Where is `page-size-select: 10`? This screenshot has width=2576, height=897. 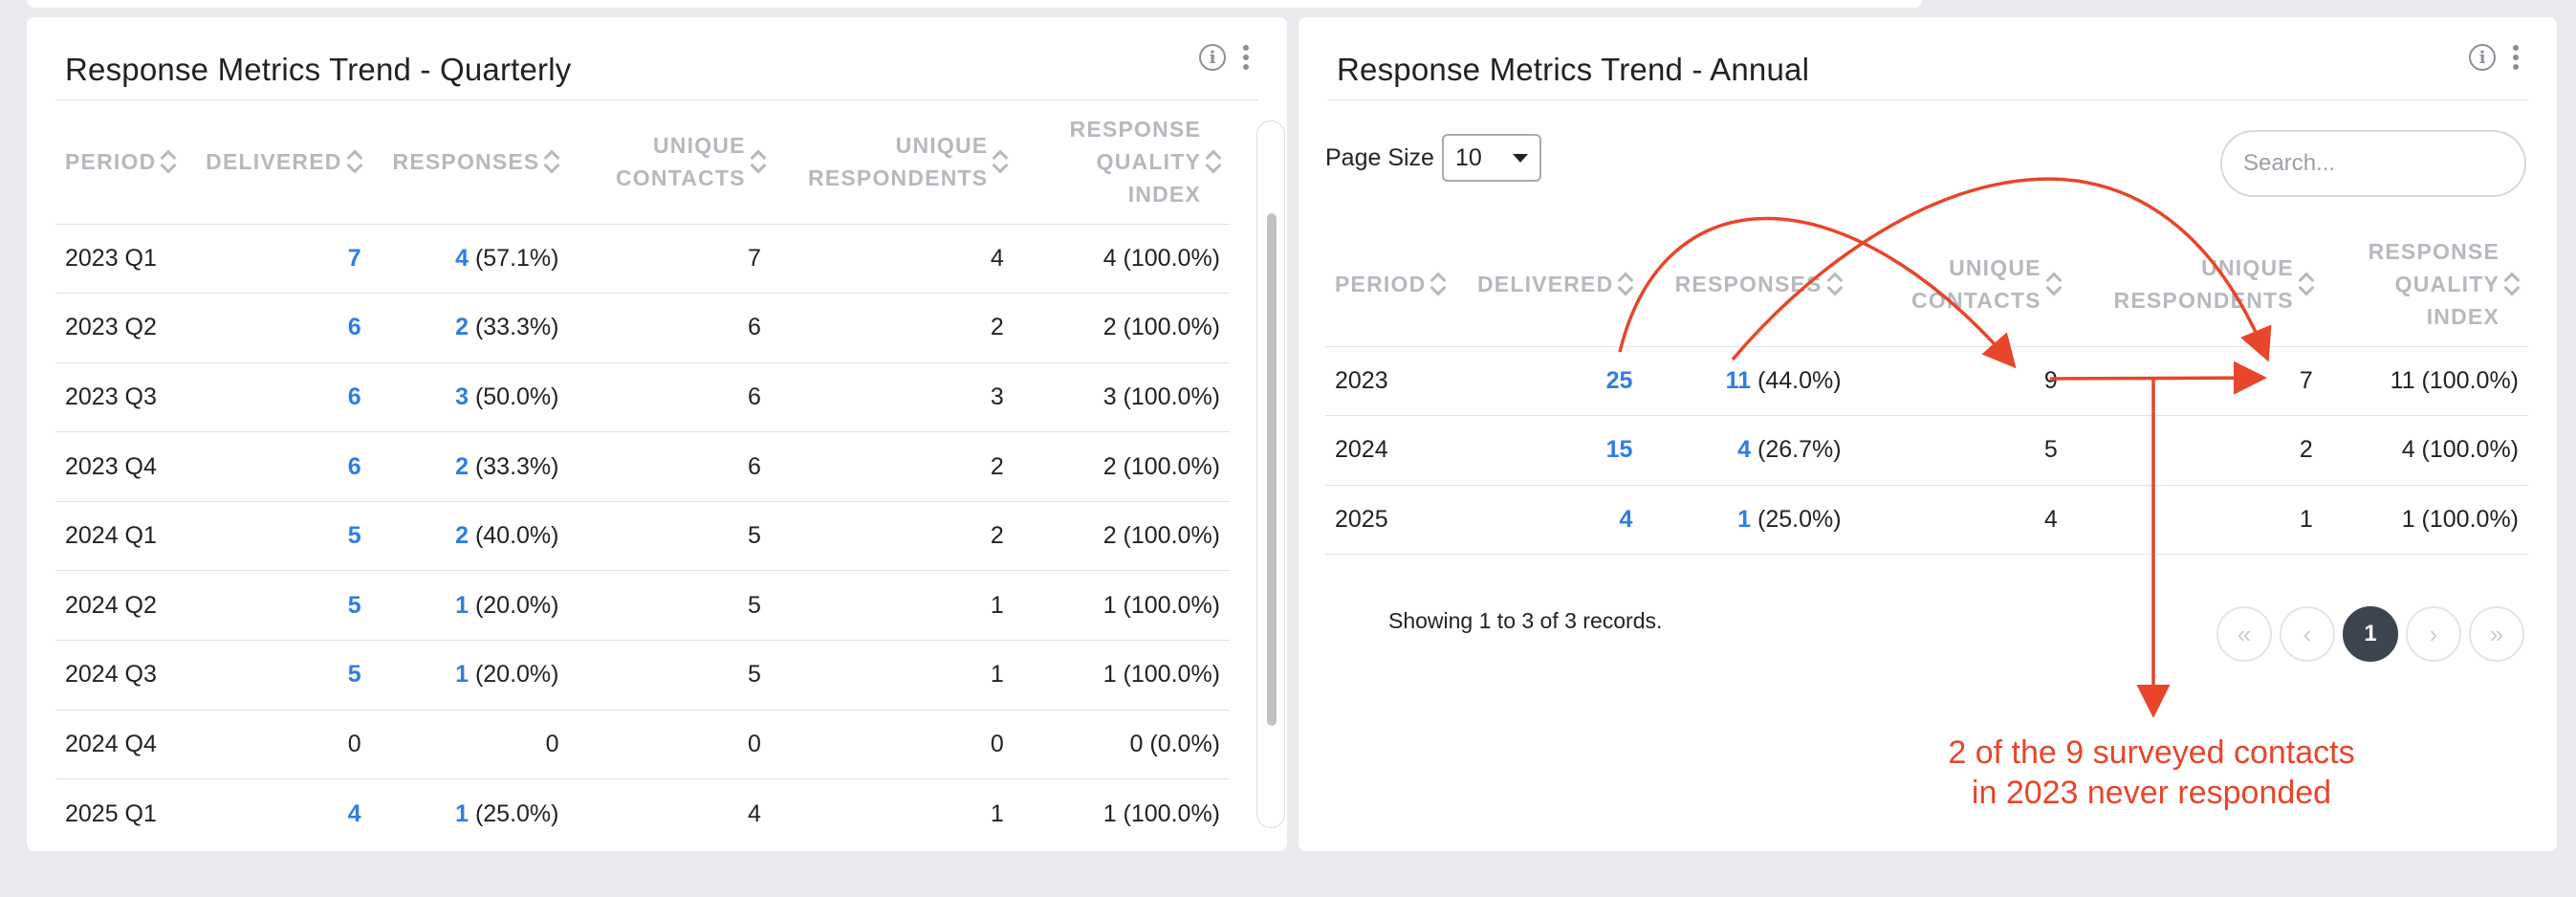
page-size-select: 10 is located at coordinates (1491, 158).